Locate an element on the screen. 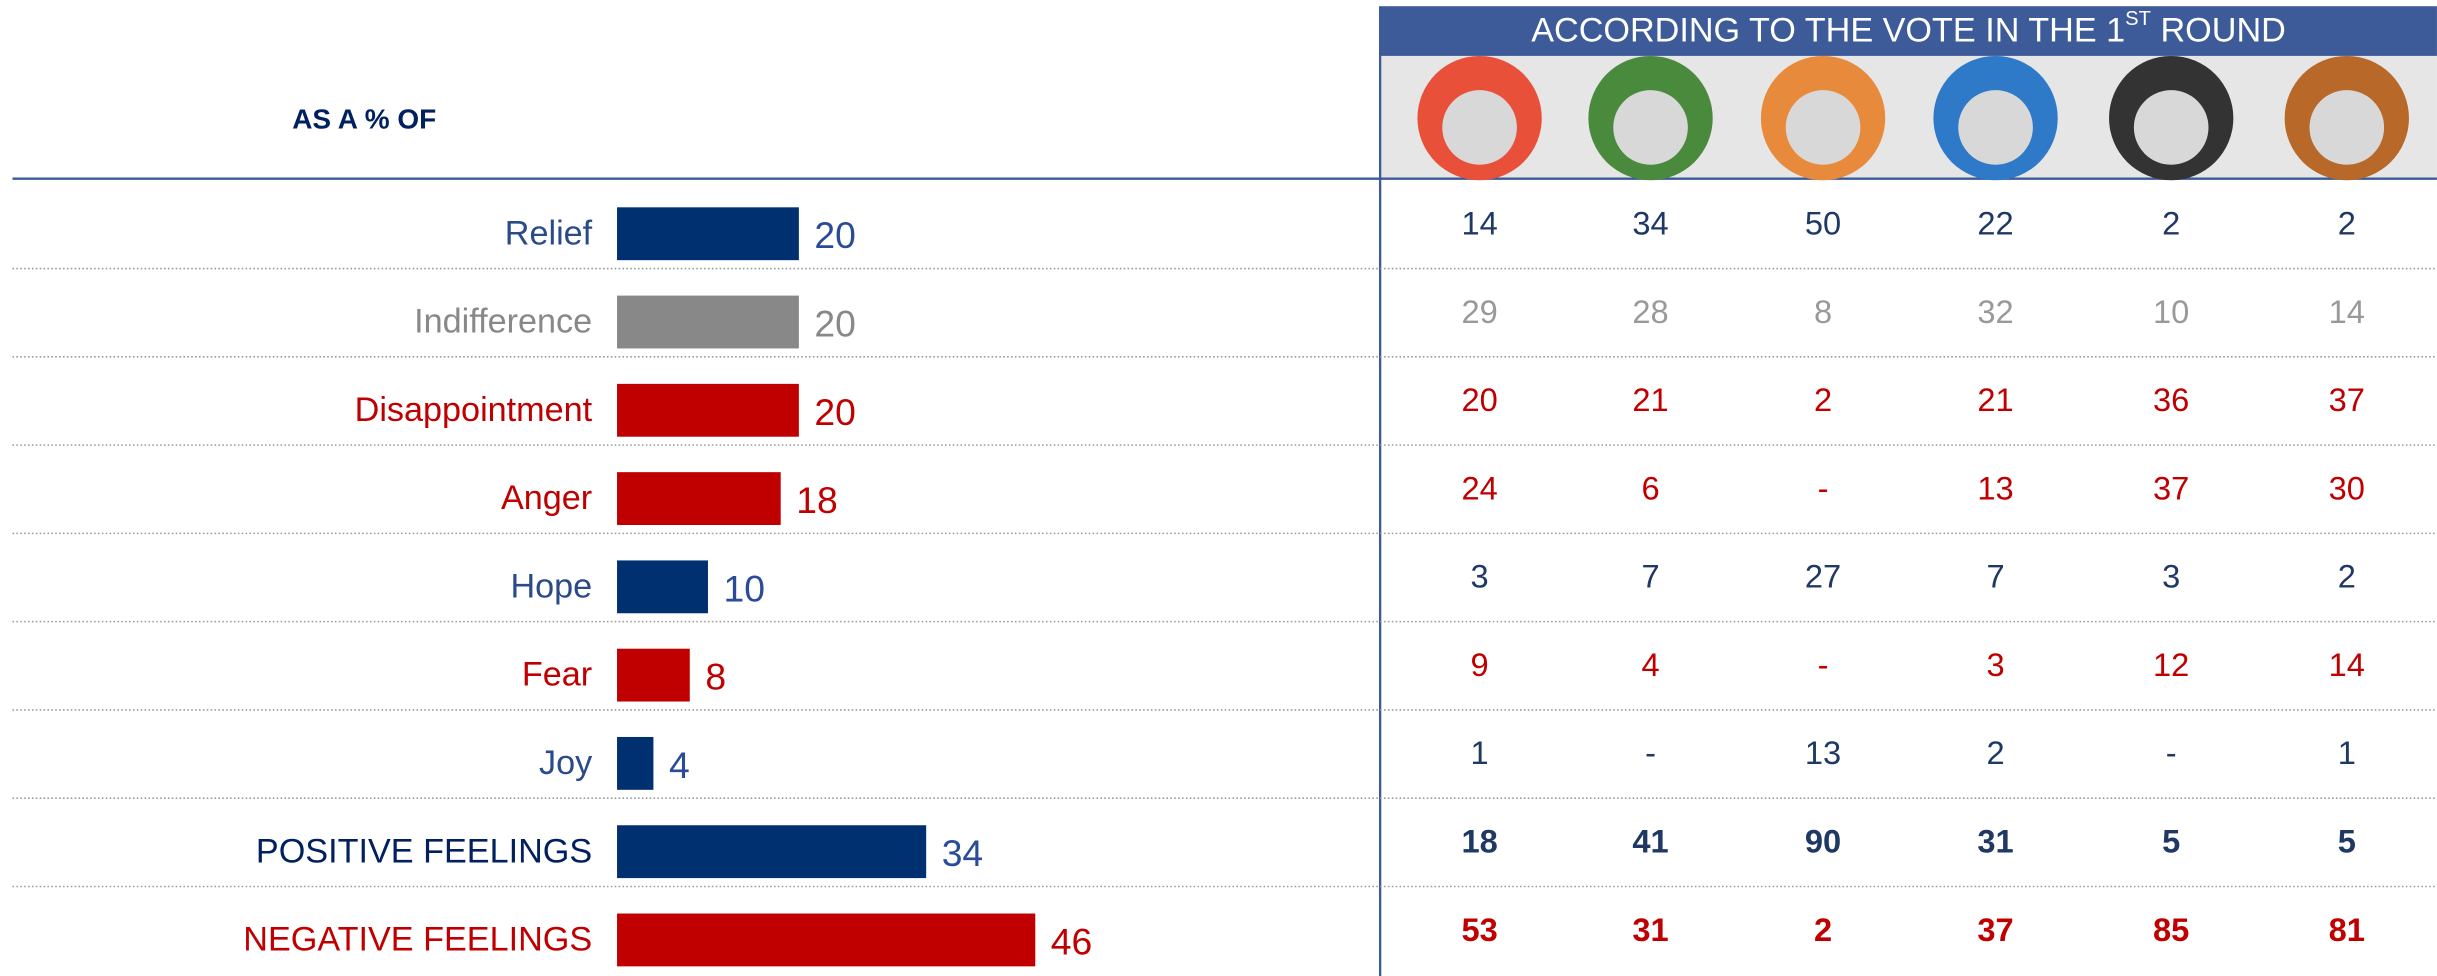 This screenshot has height=976, width=2437. cell-value: 18 is located at coordinates (1479, 841).